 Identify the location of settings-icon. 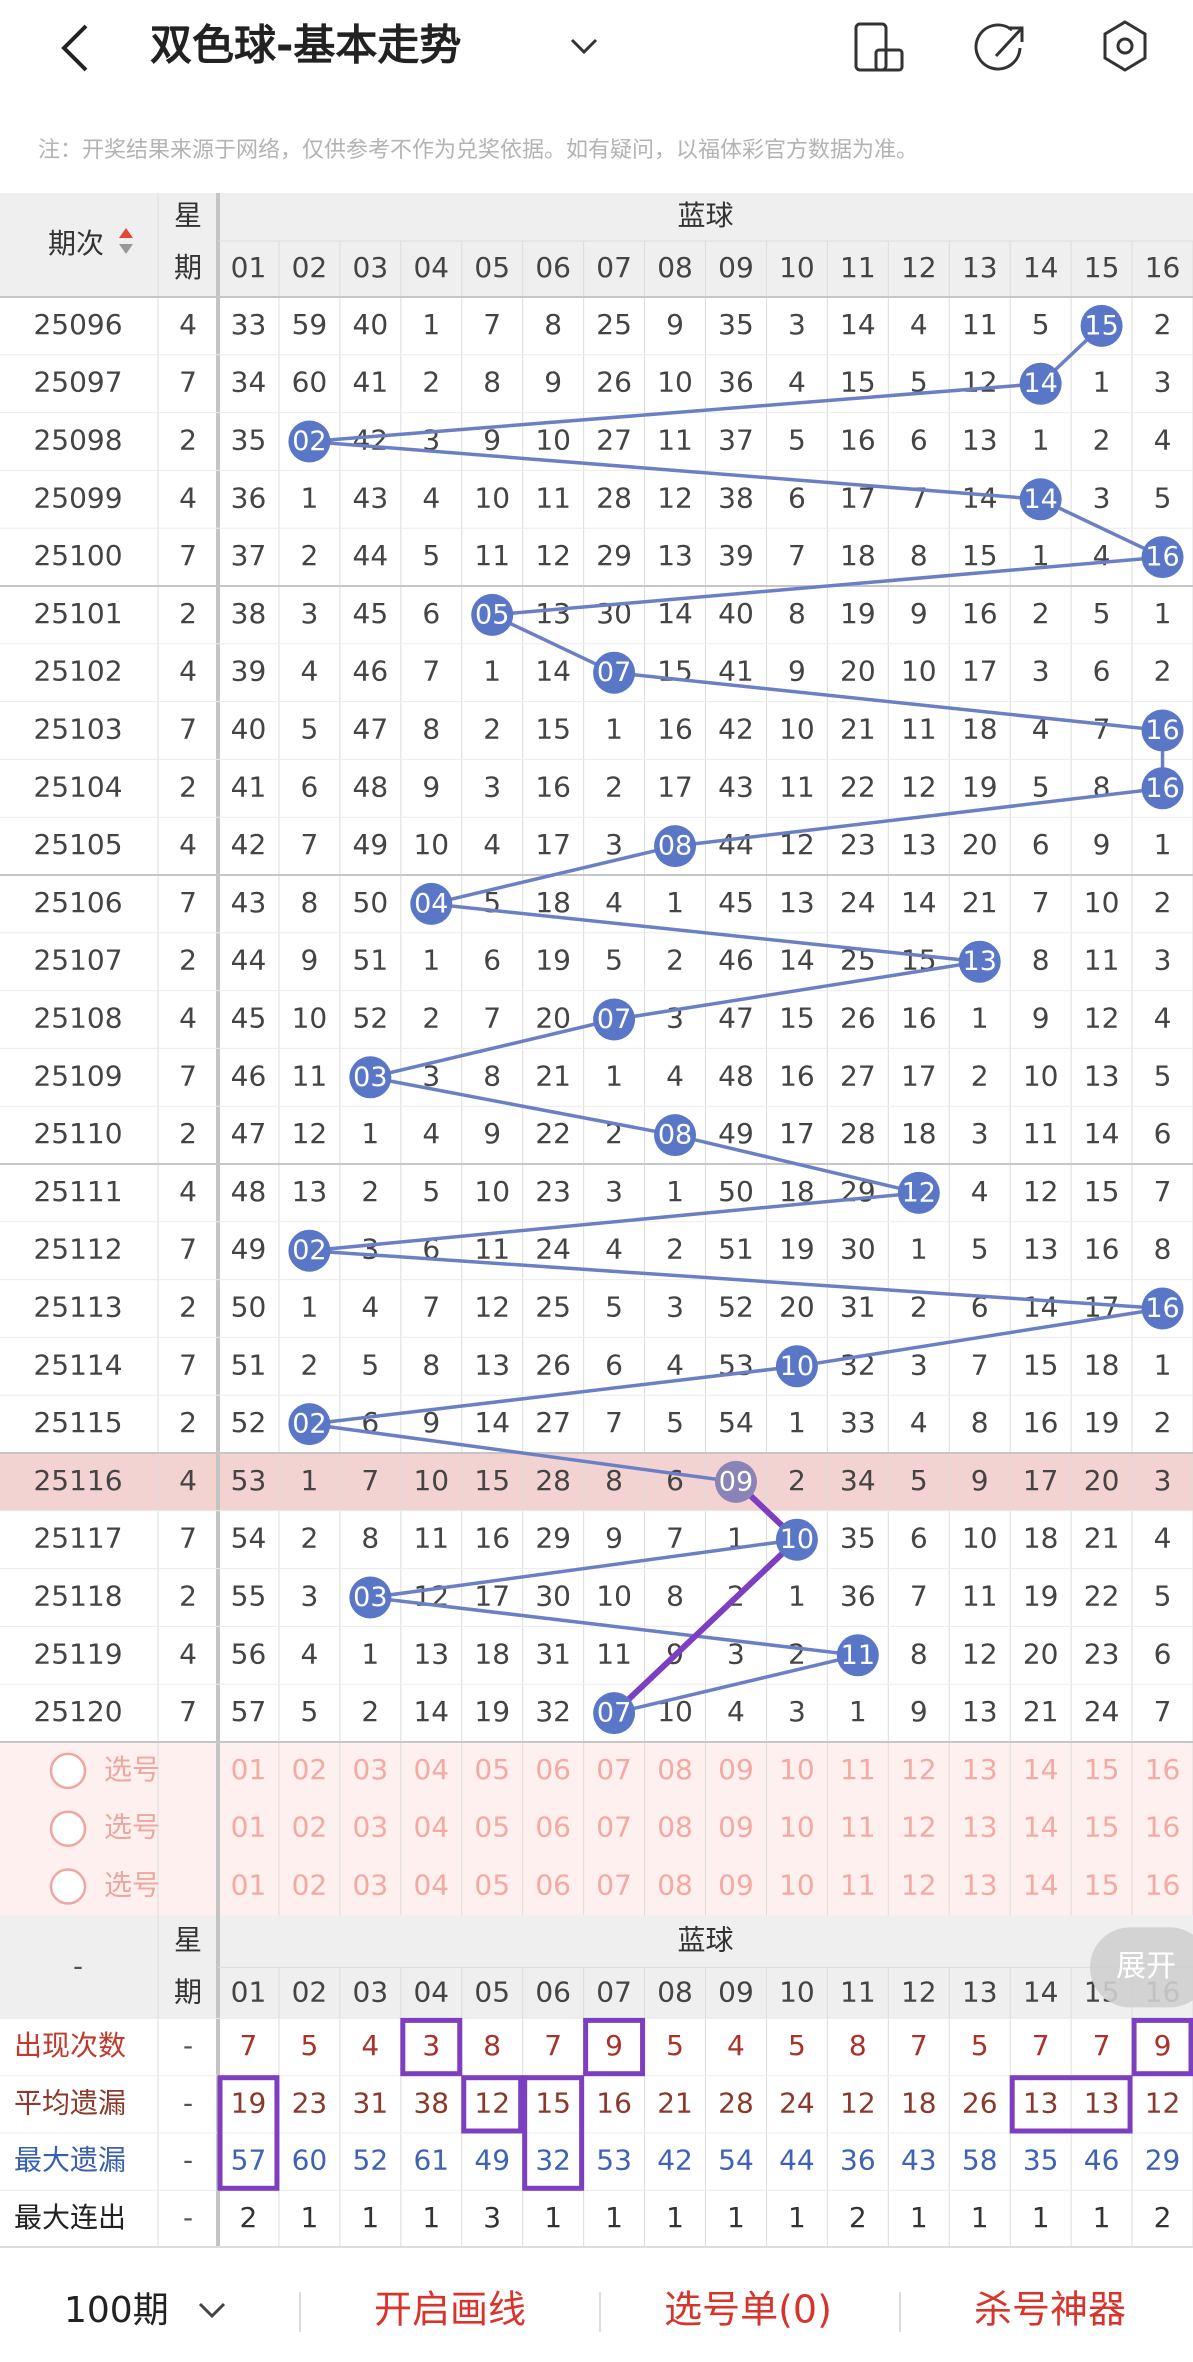
(1125, 46).